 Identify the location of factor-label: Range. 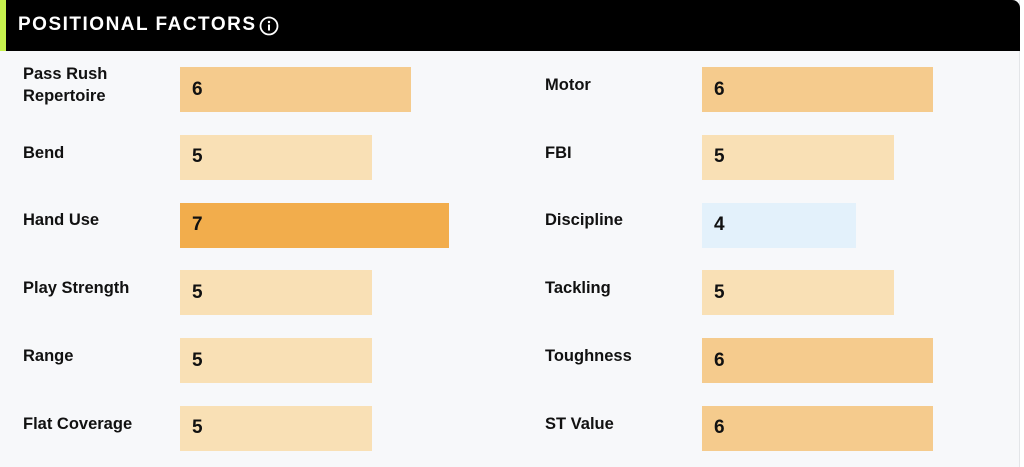
(48, 356).